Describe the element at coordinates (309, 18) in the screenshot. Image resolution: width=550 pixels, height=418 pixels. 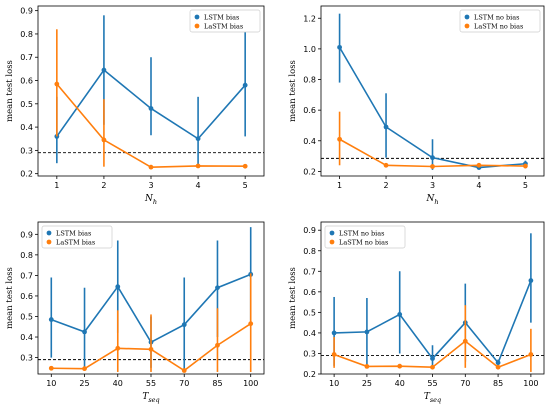
I see `y-tick-label: 1.2` at that location.